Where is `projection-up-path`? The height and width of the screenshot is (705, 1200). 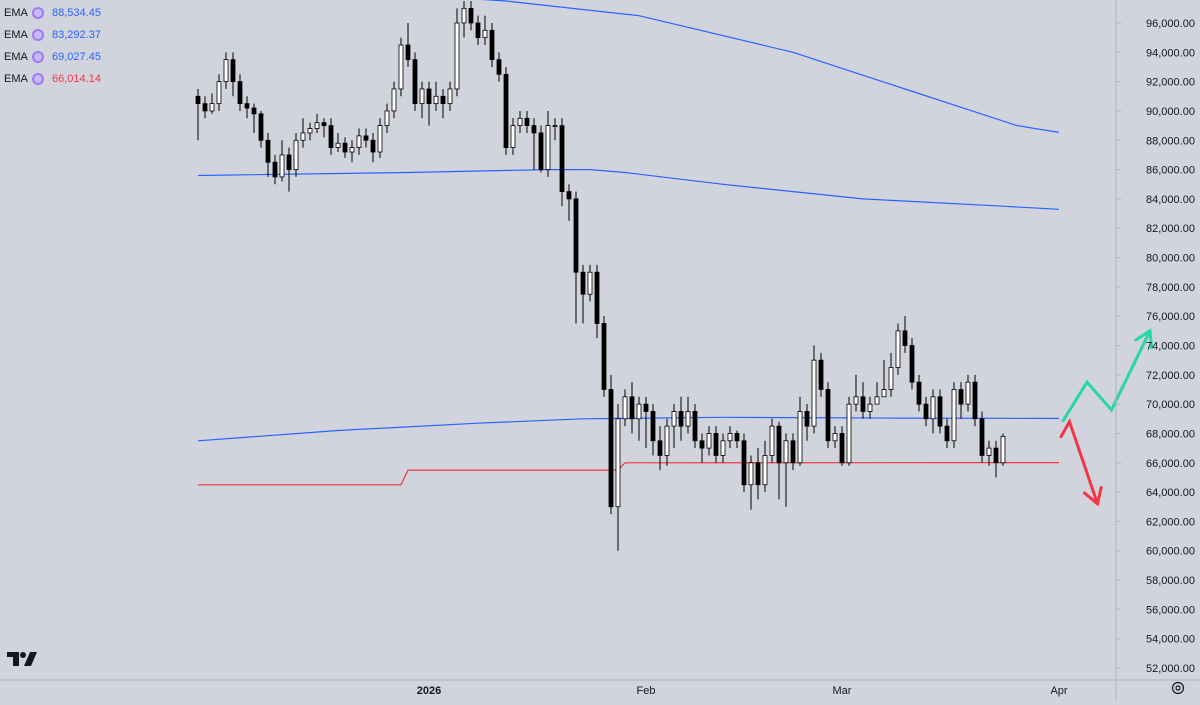 projection-up-path is located at coordinates (1106, 376).